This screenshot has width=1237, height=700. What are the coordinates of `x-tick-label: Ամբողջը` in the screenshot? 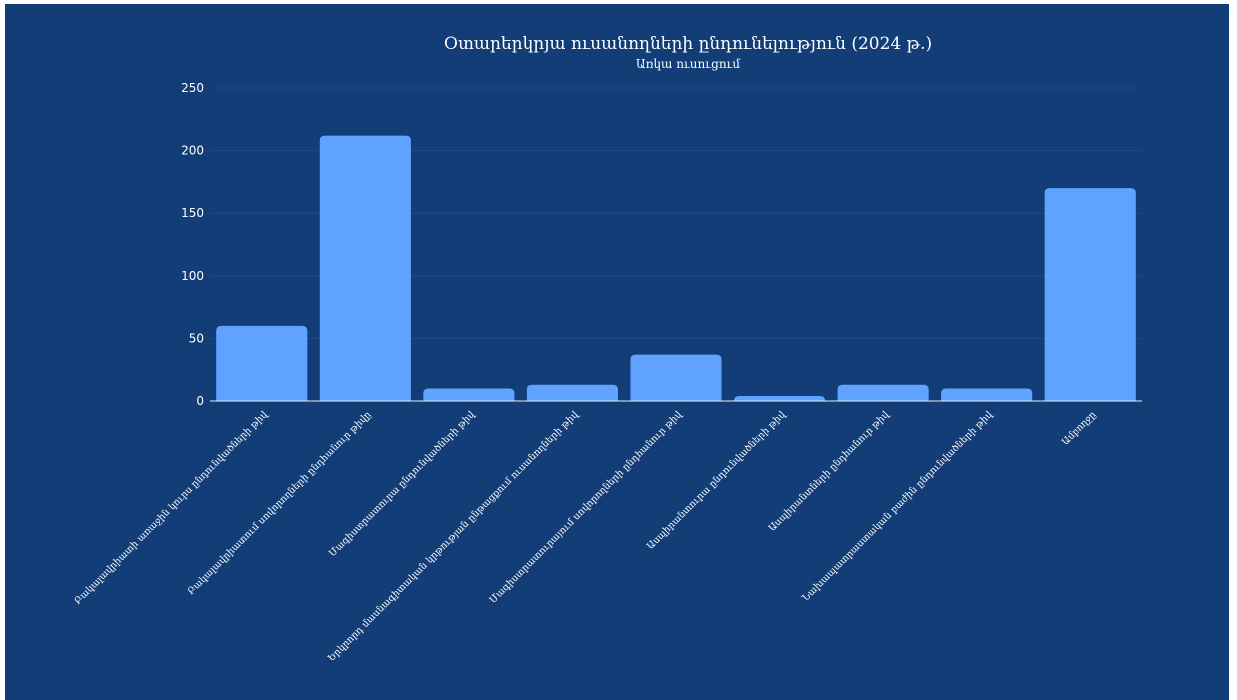 It's located at (1079, 428).